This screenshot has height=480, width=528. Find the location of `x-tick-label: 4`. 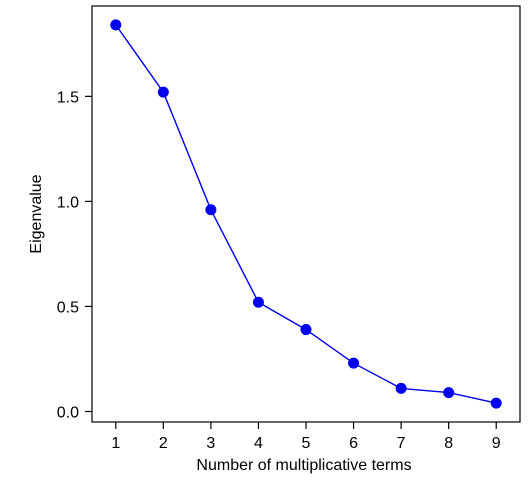

x-tick-label: 4 is located at coordinates (258, 443).